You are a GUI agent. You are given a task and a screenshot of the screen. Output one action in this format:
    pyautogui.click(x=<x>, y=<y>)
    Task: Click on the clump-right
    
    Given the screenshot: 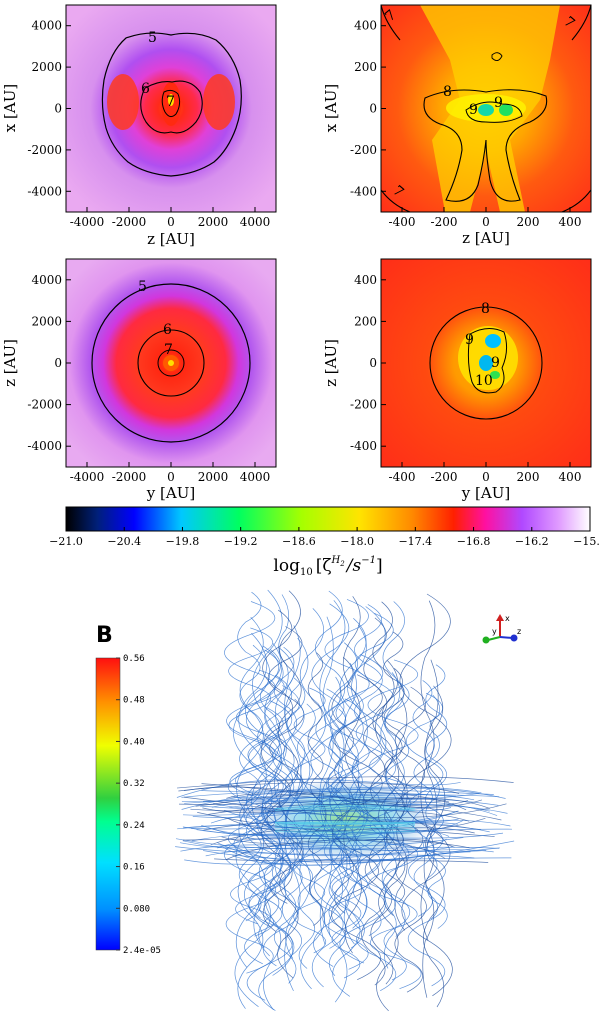 What is the action you would take?
    pyautogui.click(x=506, y=110)
    